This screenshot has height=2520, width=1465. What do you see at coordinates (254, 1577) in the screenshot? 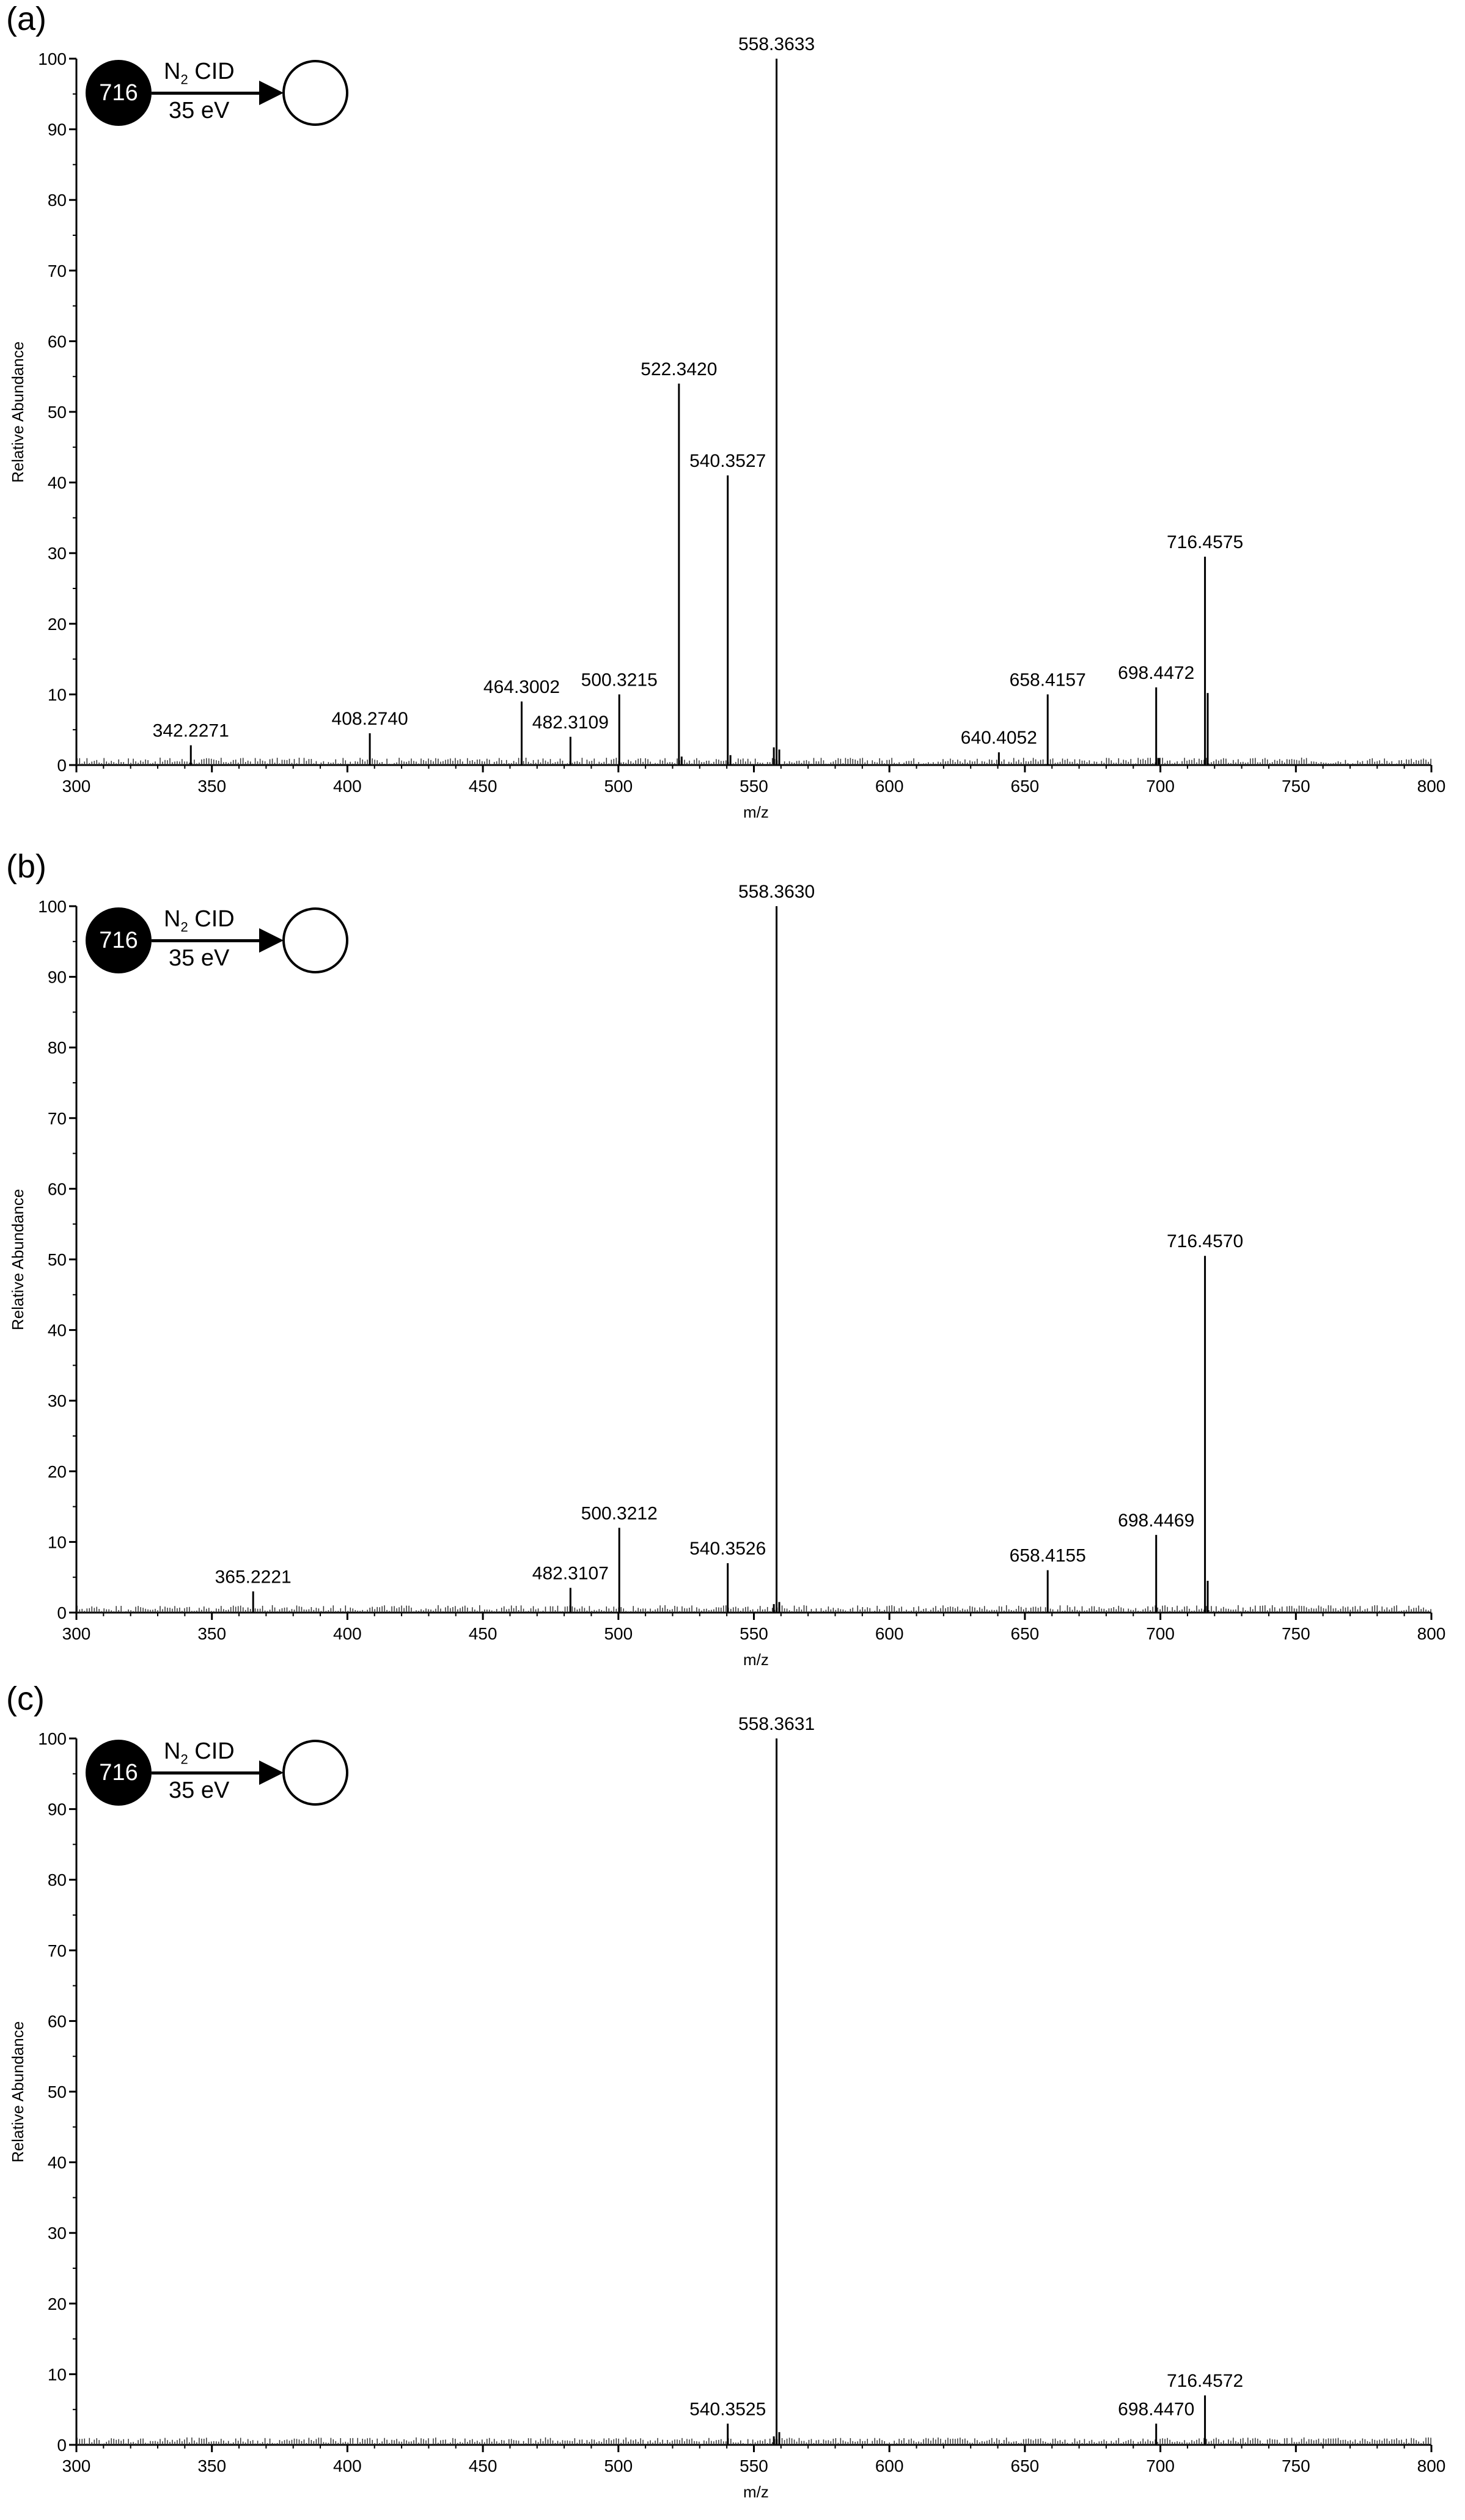
I see `peak-label: 365.2221` at bounding box center [254, 1577].